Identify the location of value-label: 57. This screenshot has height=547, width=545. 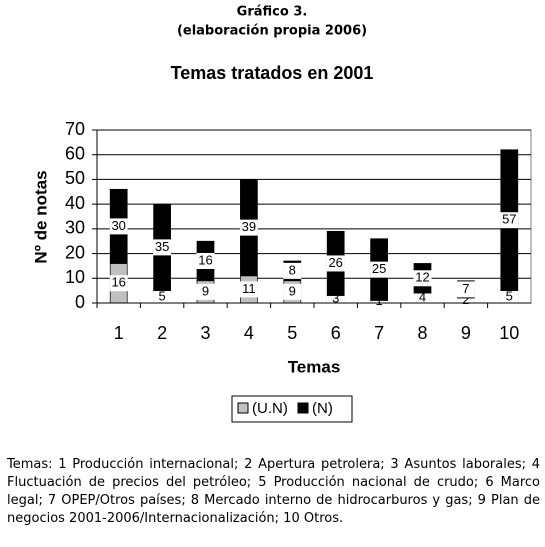
(509, 219).